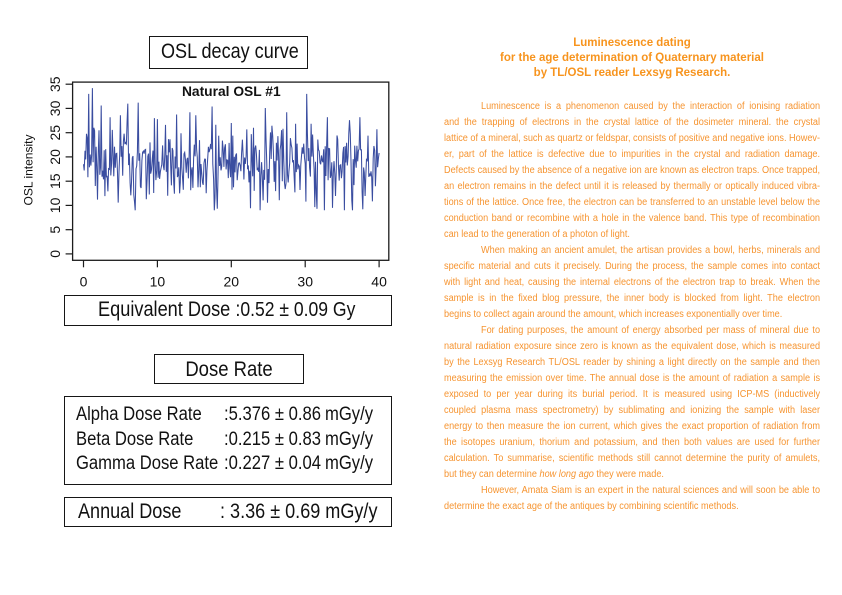 This screenshot has height=595, width=842. Describe the element at coordinates (55, 230) in the screenshot. I see `svg-text: 5` at that location.